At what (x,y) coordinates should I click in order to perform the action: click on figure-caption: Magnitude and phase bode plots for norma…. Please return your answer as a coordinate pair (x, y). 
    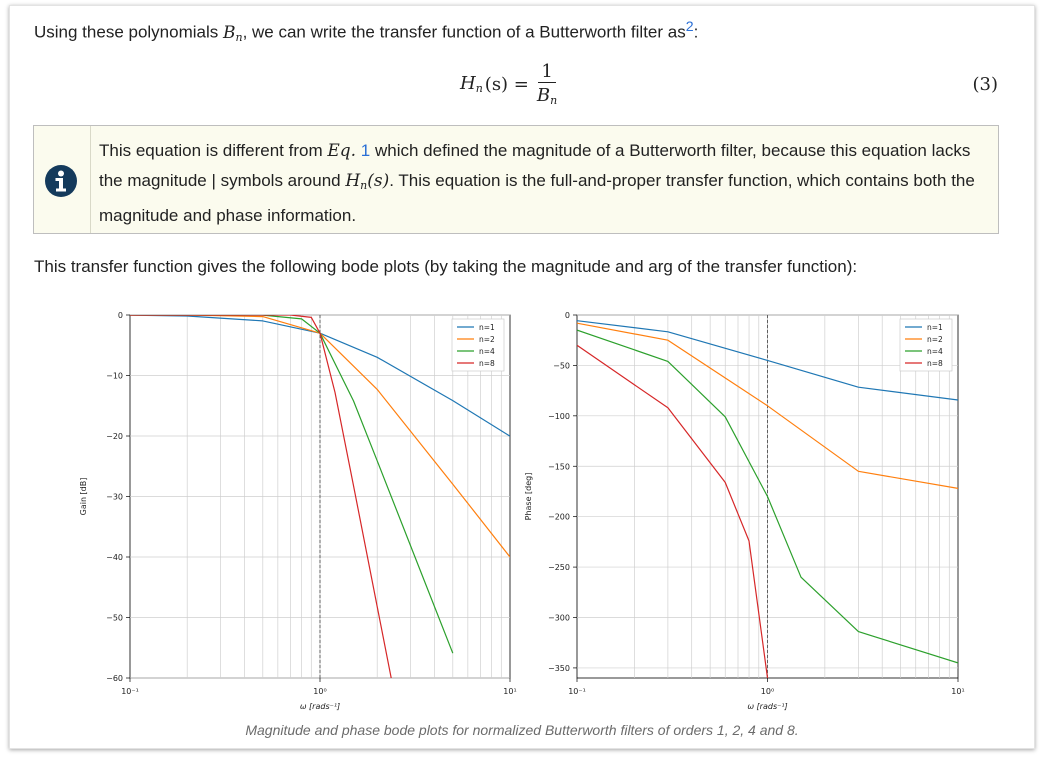
    Looking at the image, I should click on (522, 730).